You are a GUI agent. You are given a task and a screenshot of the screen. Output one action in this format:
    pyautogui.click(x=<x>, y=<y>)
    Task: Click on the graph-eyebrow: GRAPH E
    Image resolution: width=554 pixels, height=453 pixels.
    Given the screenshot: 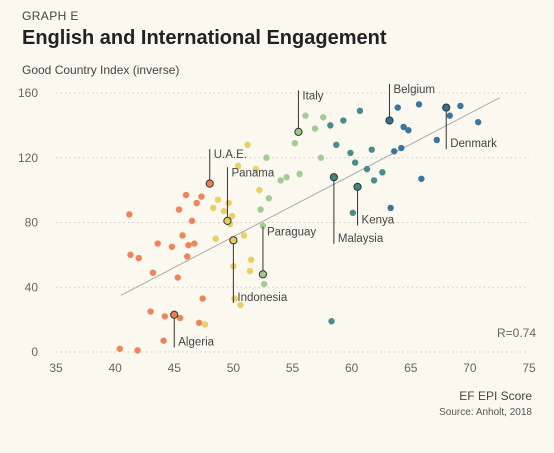 What is the action you would take?
    pyautogui.click(x=50, y=16)
    